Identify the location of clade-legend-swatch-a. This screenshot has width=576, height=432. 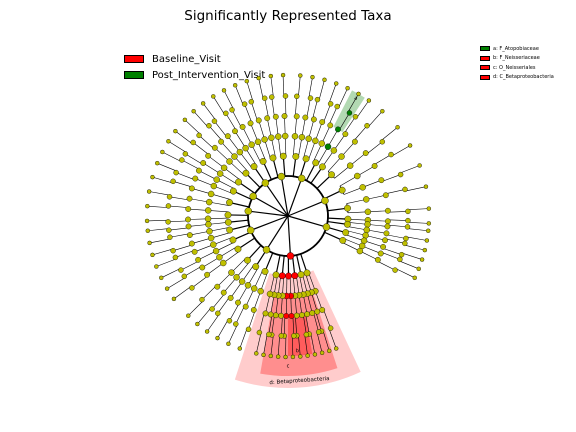
(485, 49).